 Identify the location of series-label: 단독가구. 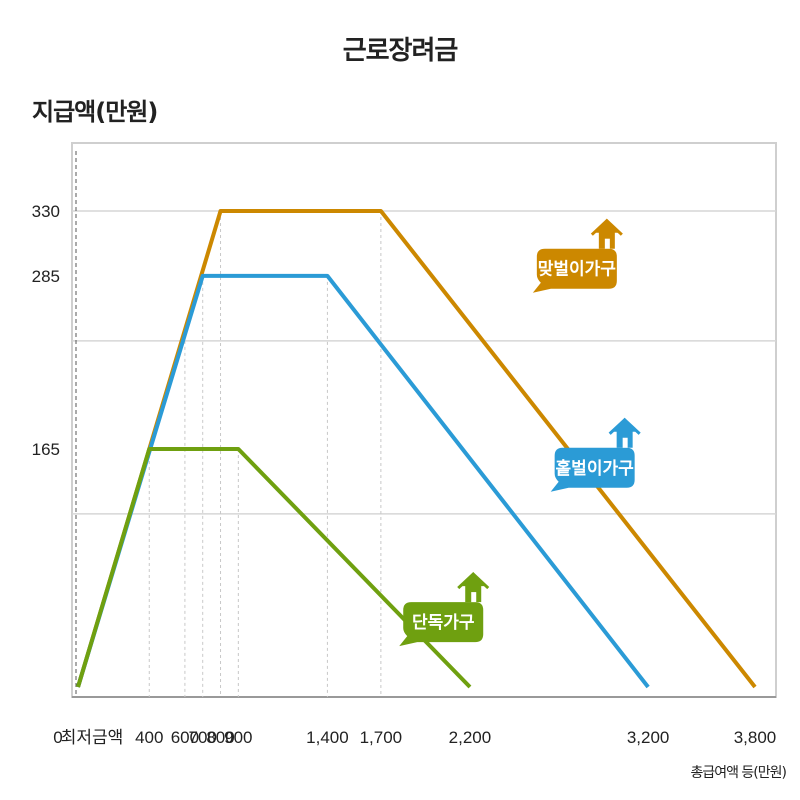
(443, 623).